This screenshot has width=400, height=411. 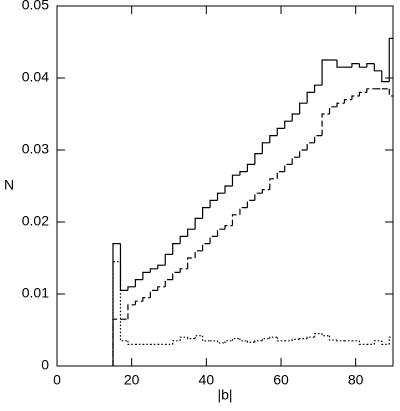 What do you see at coordinates (207, 380) in the screenshot?
I see `x-tick-label: 40` at bounding box center [207, 380].